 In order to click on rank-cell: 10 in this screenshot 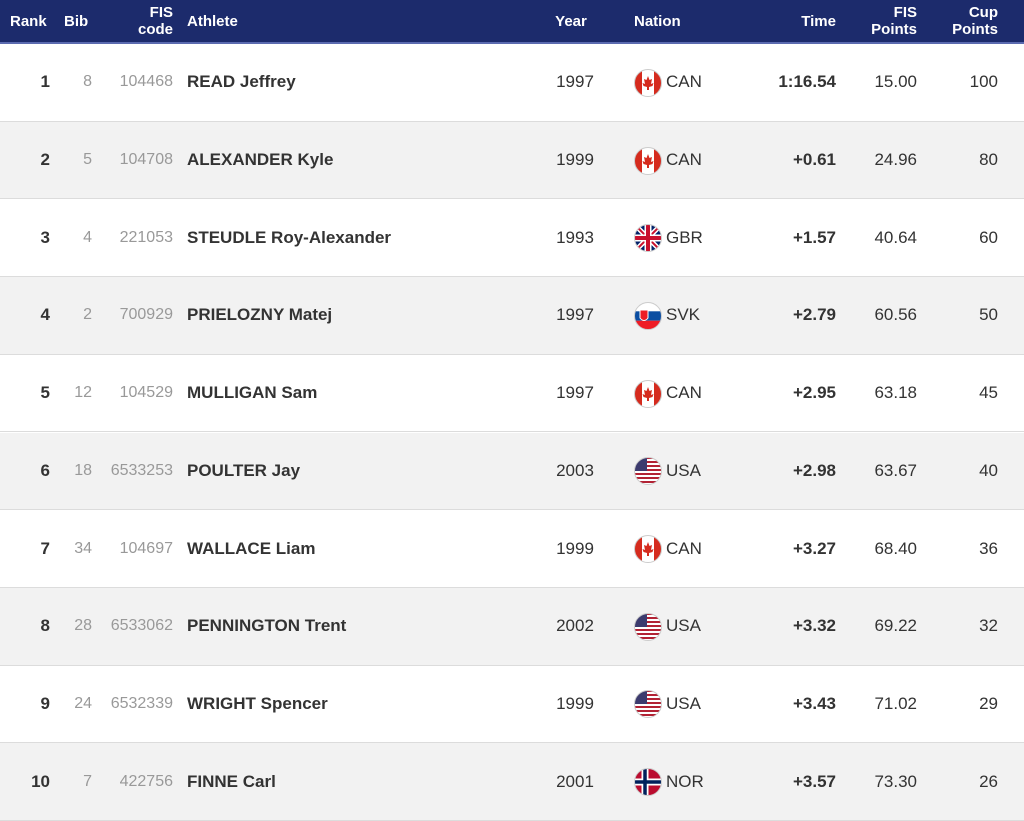, I will do `click(40, 781)`.